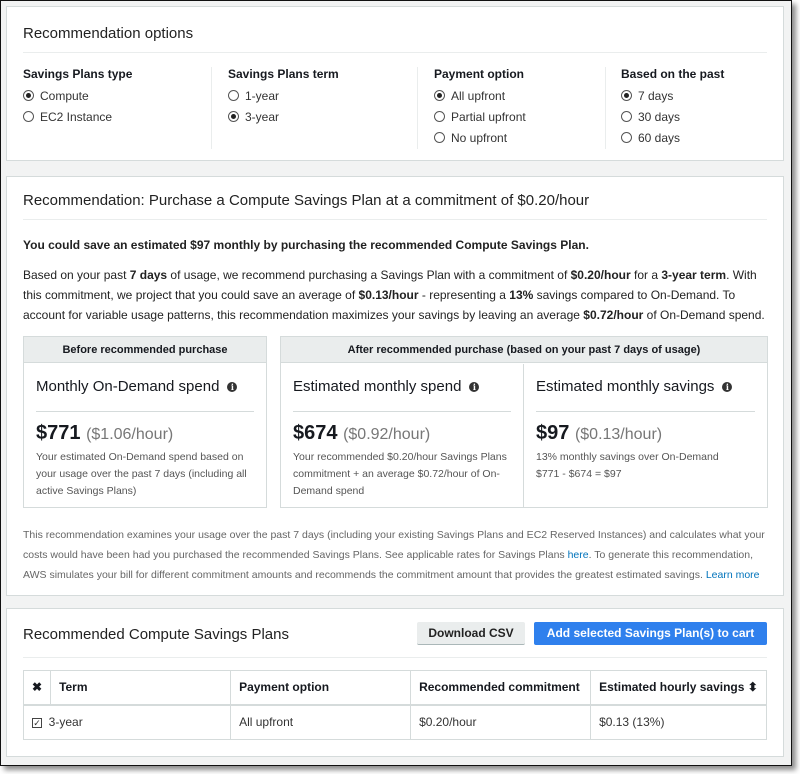  What do you see at coordinates (283, 74) in the screenshot?
I see `group-label: Savings Plans term` at bounding box center [283, 74].